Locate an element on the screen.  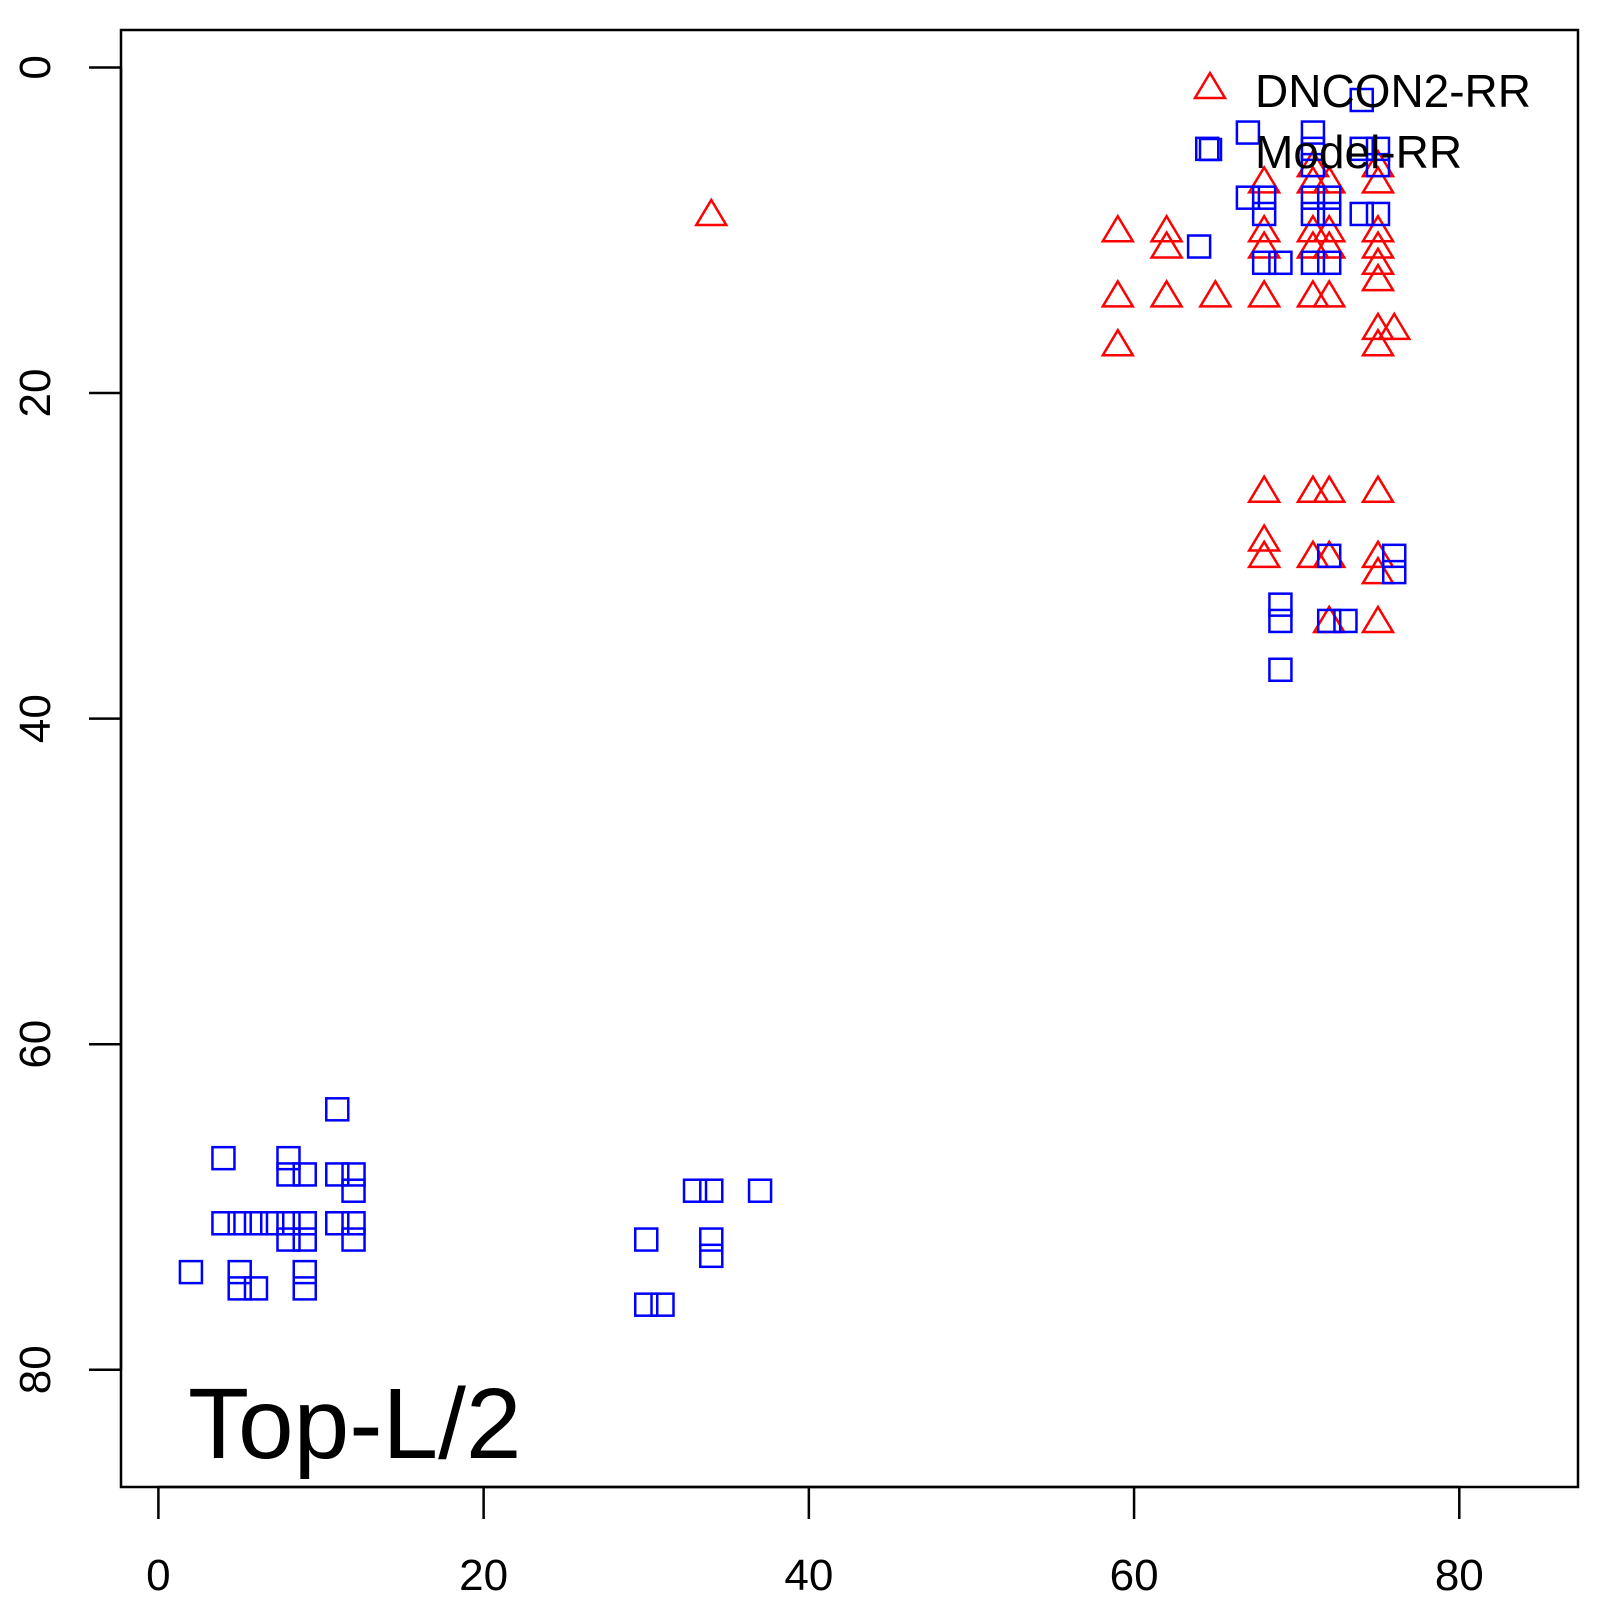
x-tick-label: 40 is located at coordinates (808, 1575).